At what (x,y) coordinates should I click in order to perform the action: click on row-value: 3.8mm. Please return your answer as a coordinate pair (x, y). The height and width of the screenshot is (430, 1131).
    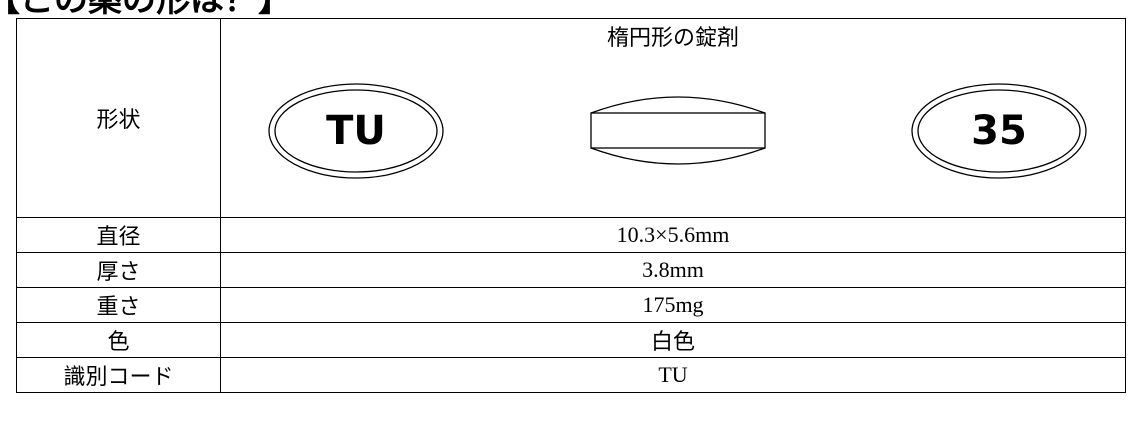
    Looking at the image, I should click on (673, 270).